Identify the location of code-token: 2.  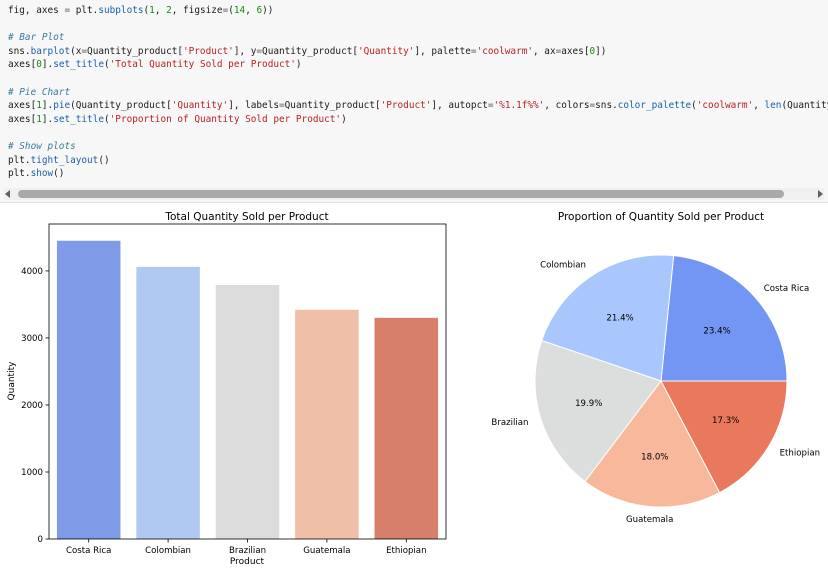
(169, 10).